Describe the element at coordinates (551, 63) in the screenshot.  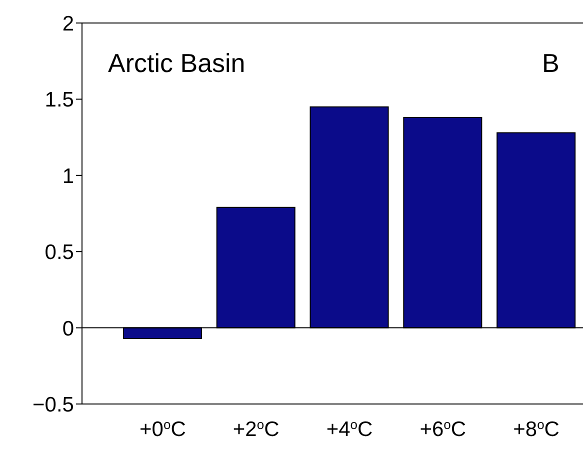
I see `annotation: B` at that location.